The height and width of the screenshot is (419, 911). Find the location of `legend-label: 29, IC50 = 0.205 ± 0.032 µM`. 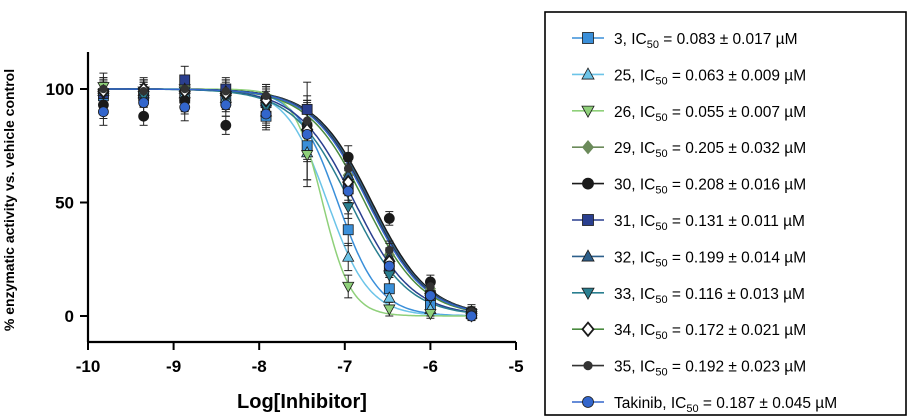

legend-label: 29, IC50 = 0.205 ± 0.032 µM is located at coordinates (710, 150).